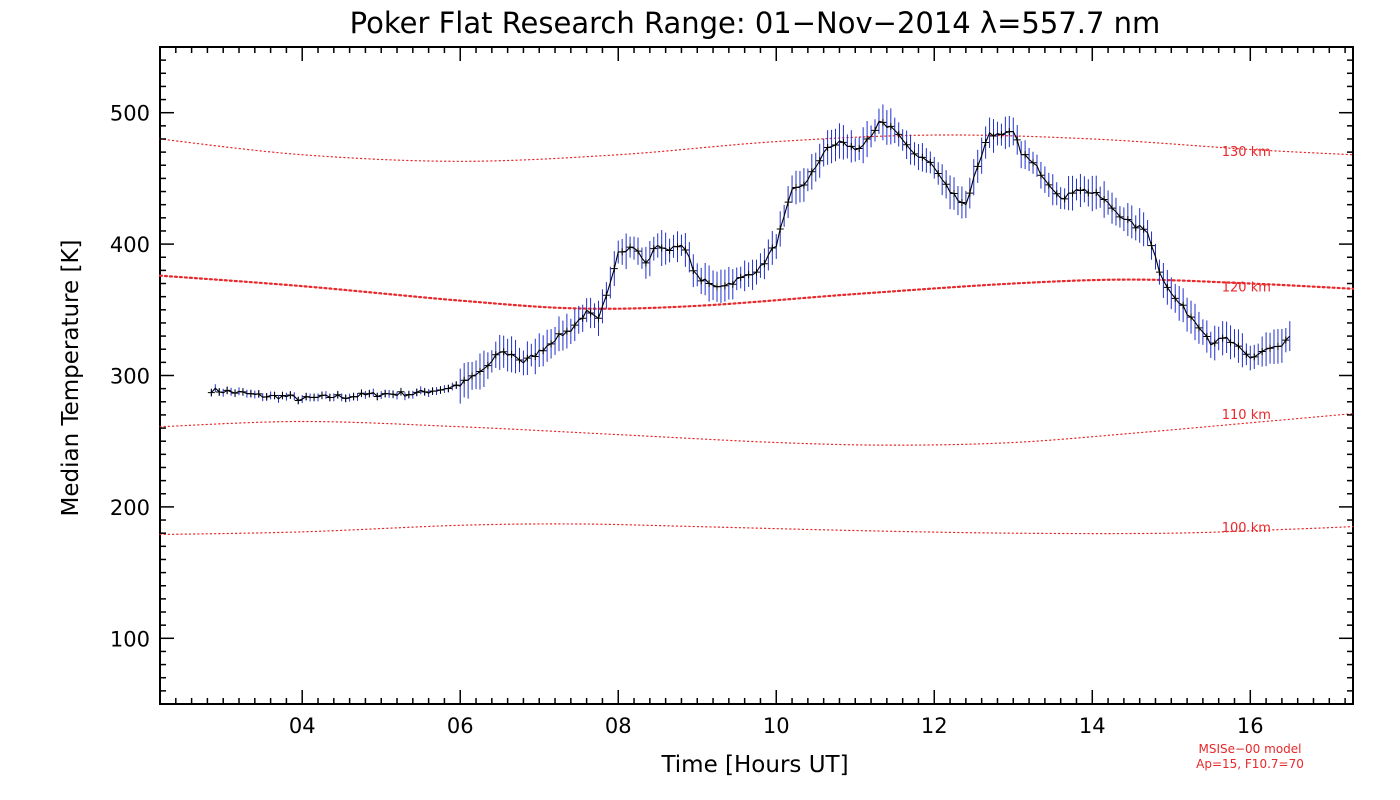 The image size is (1400, 800). Describe the element at coordinates (130, 377) in the screenshot. I see `y-tick-label: 300` at that location.